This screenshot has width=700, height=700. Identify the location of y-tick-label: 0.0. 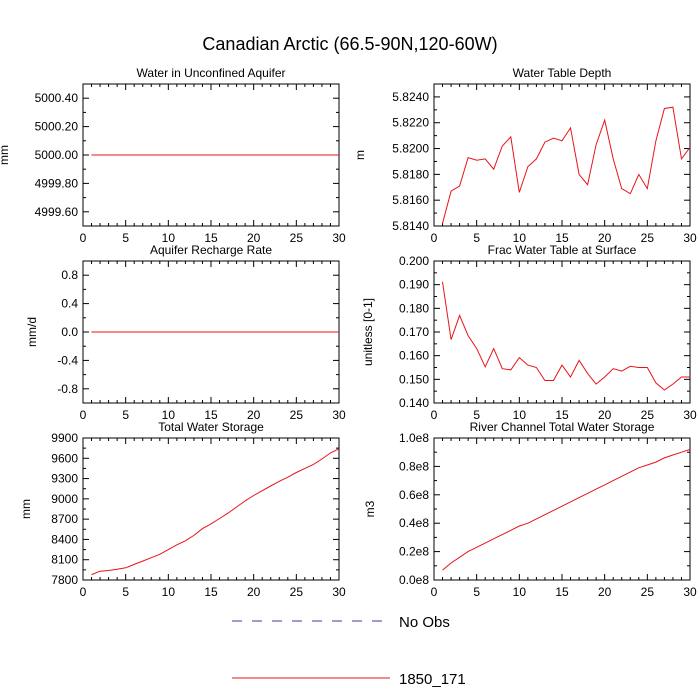
(69, 332).